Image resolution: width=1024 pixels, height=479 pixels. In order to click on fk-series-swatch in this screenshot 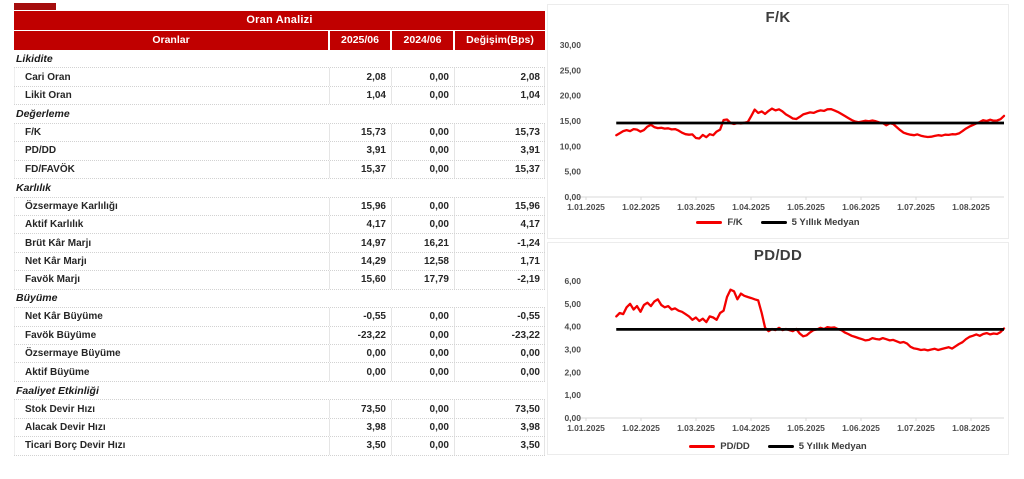, I will do `click(709, 222)`.